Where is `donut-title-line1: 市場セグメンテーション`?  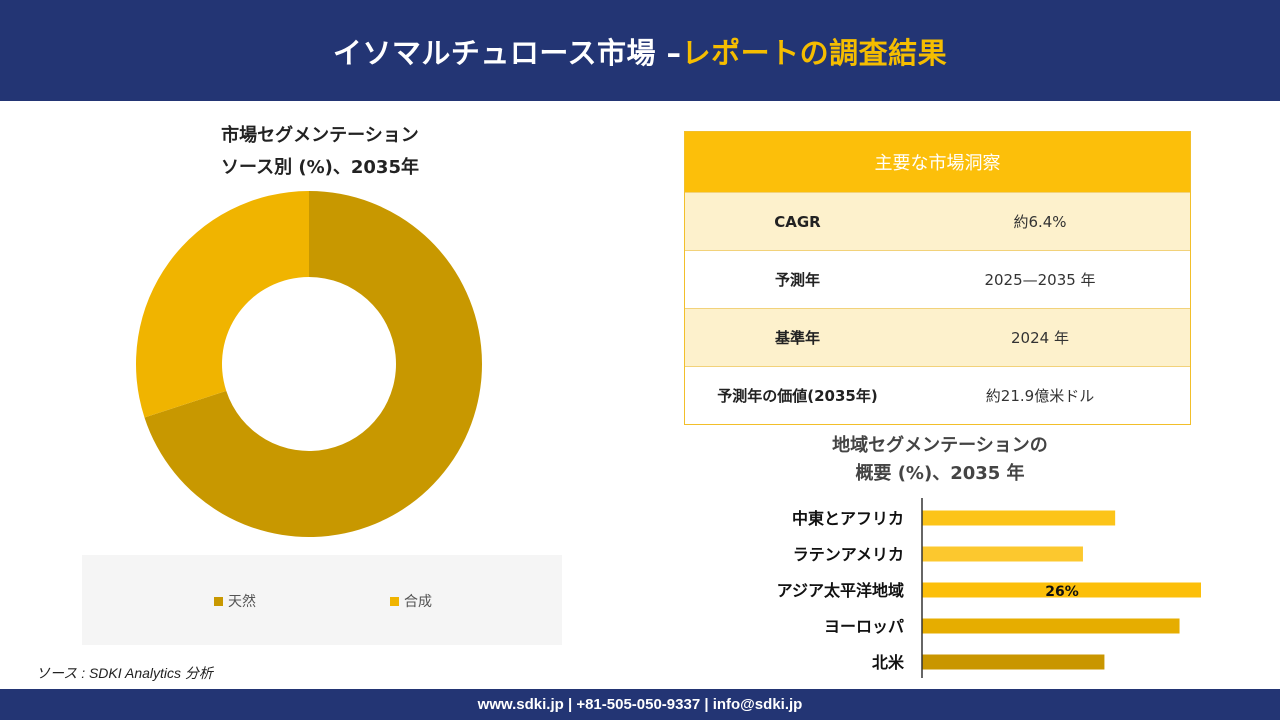 donut-title-line1: 市場セグメンテーション is located at coordinates (320, 135).